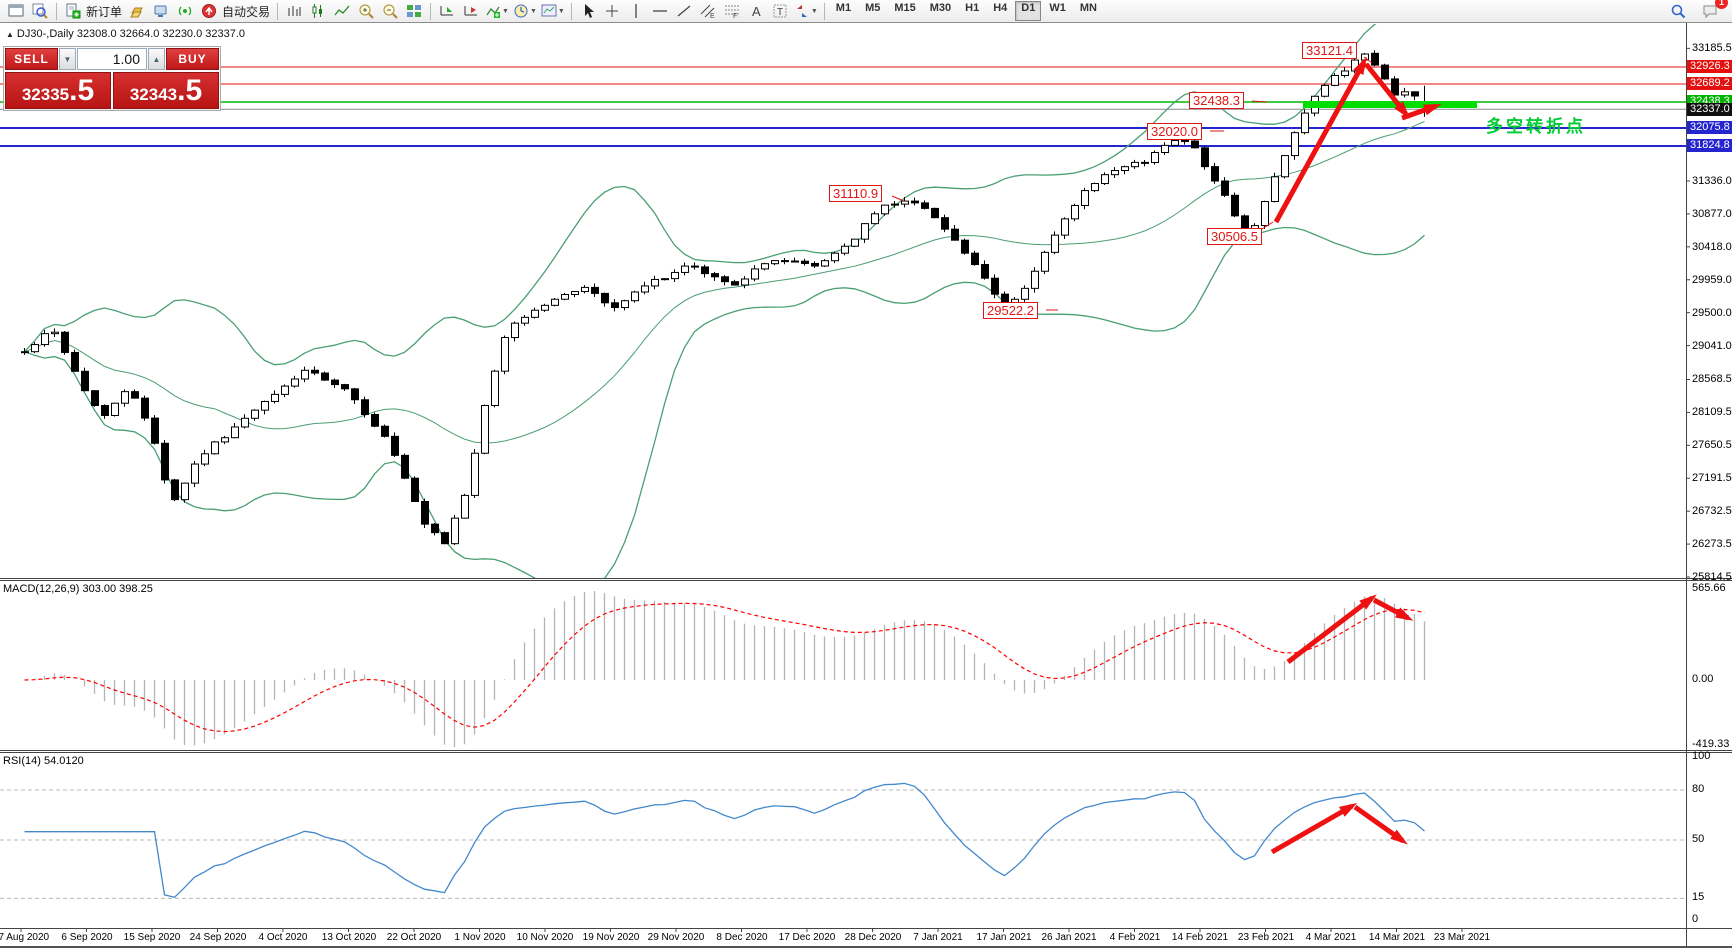 This screenshot has height=948, width=1732. I want to click on candlestick-chart-icon, so click(317, 11).